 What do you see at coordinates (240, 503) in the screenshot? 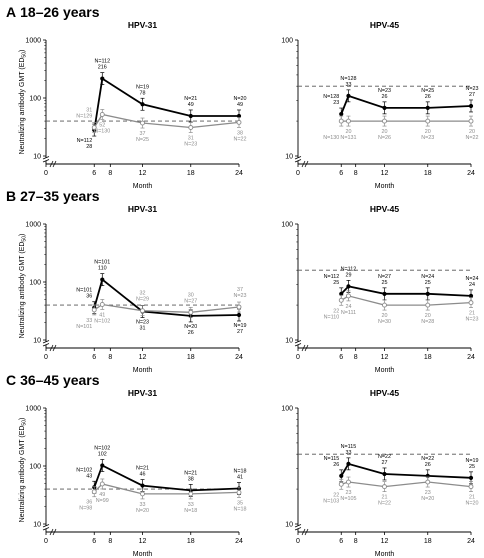
I see `value-label: 35` at bounding box center [240, 503].